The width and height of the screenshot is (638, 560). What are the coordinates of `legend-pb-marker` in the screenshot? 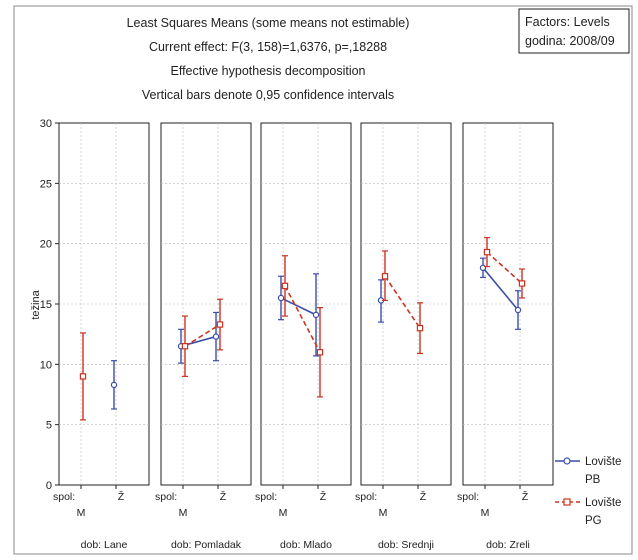 It's located at (567, 461).